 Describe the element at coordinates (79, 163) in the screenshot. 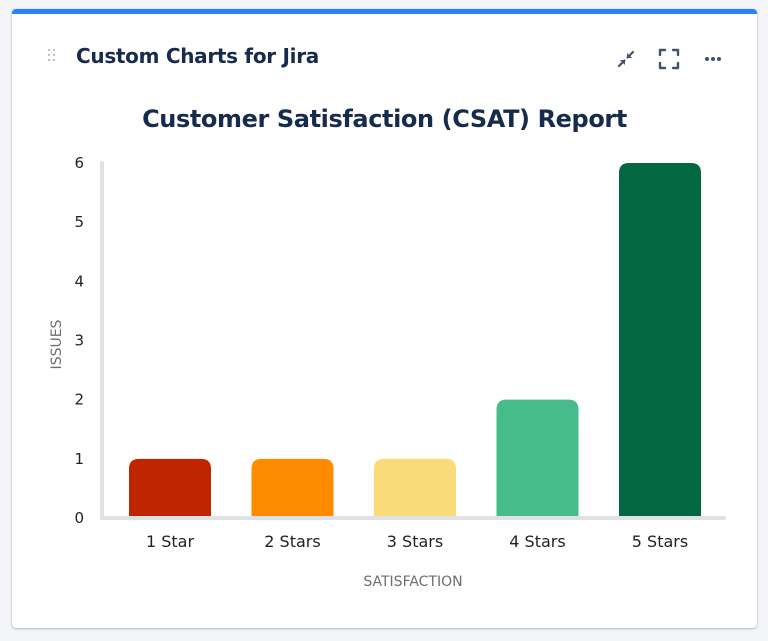

I see `y-tick-label: 6` at that location.